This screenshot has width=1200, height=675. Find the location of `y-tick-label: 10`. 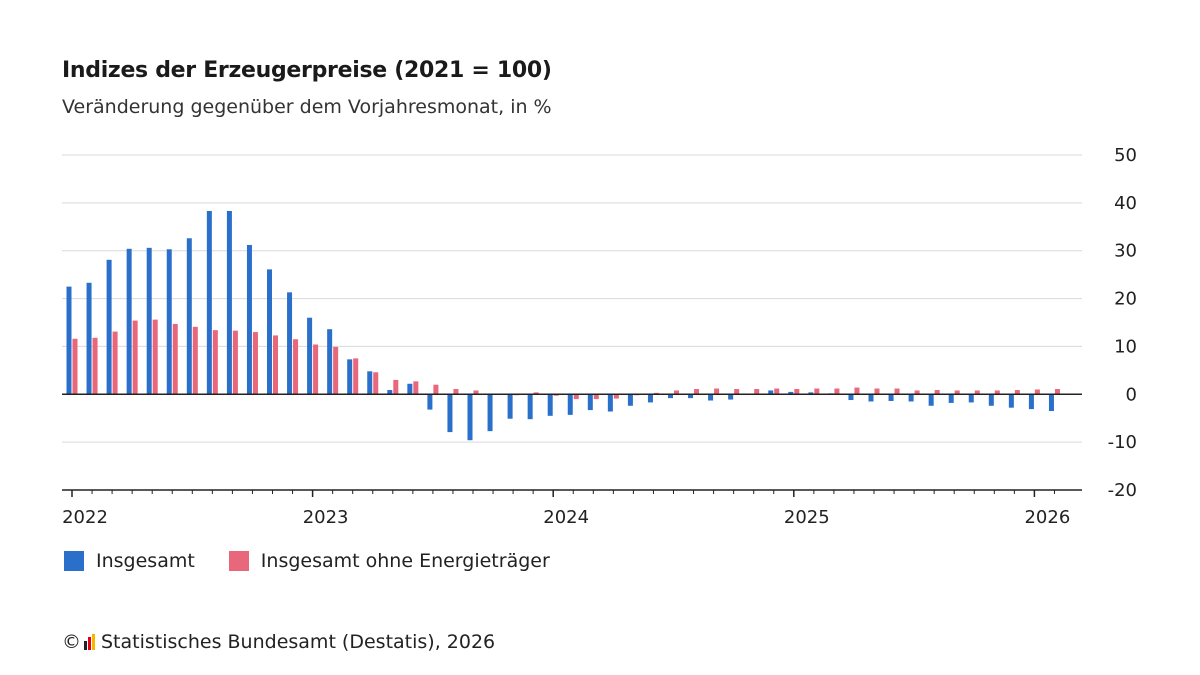

y-tick-label: 10 is located at coordinates (1125, 346).